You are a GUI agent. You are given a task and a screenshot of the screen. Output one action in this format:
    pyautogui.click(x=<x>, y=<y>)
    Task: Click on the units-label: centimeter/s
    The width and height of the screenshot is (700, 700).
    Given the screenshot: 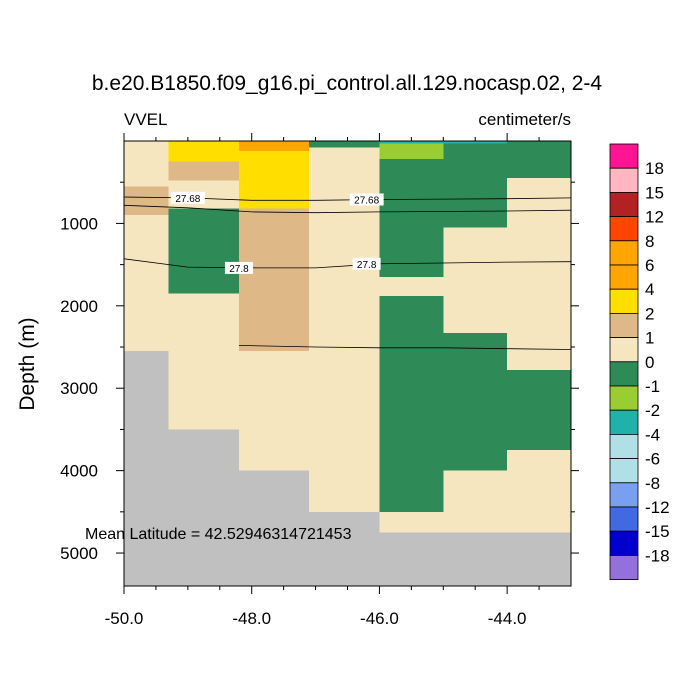 What is the action you would take?
    pyautogui.click(x=524, y=119)
    